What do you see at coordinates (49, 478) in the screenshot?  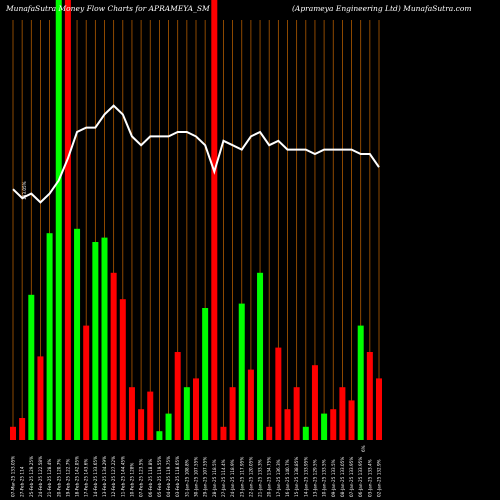 I see `x-tick-label: 21-Feb-25 128.4%` at bounding box center [49, 478].